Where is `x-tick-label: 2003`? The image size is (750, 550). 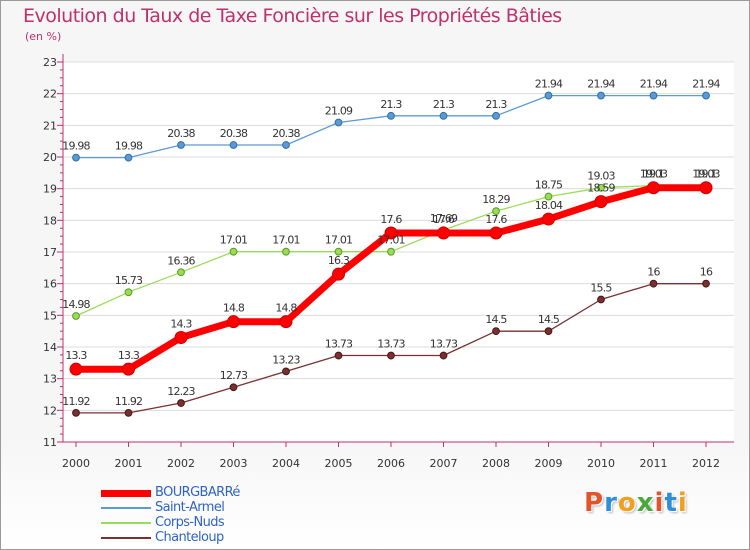 x-tick-label: 2003 is located at coordinates (234, 463).